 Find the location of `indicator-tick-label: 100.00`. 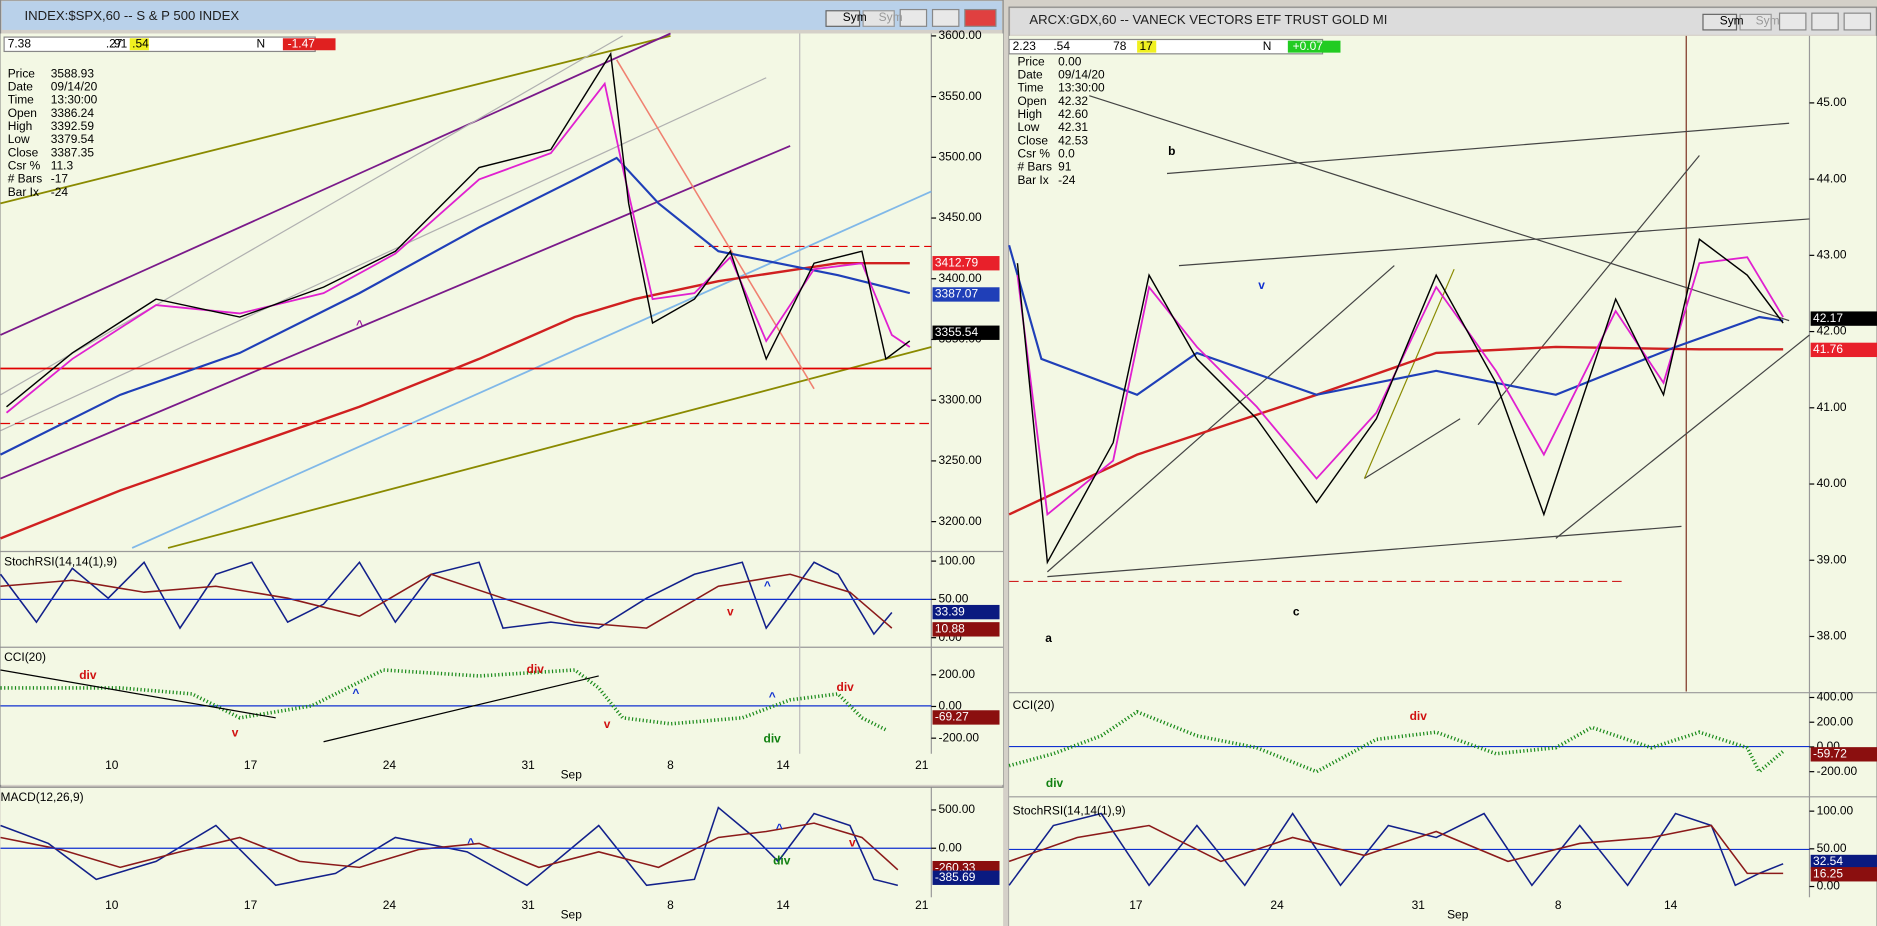

indicator-tick-label: 100.00 is located at coordinates (1835, 810).